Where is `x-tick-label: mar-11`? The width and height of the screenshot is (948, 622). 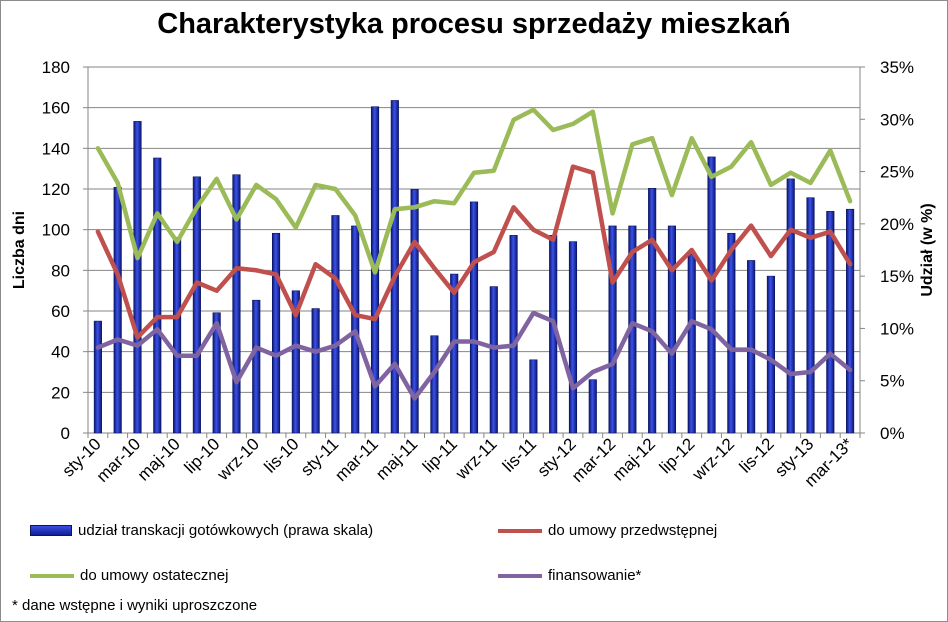 x-tick-label: mar-11 is located at coordinates (356, 459).